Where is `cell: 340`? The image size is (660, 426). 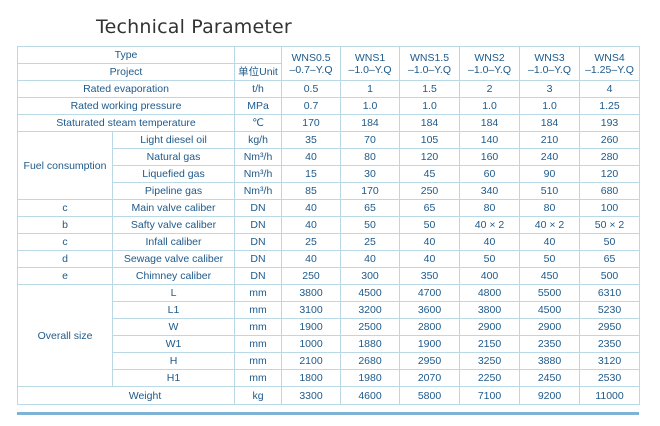
cell: 340 is located at coordinates (490, 191).